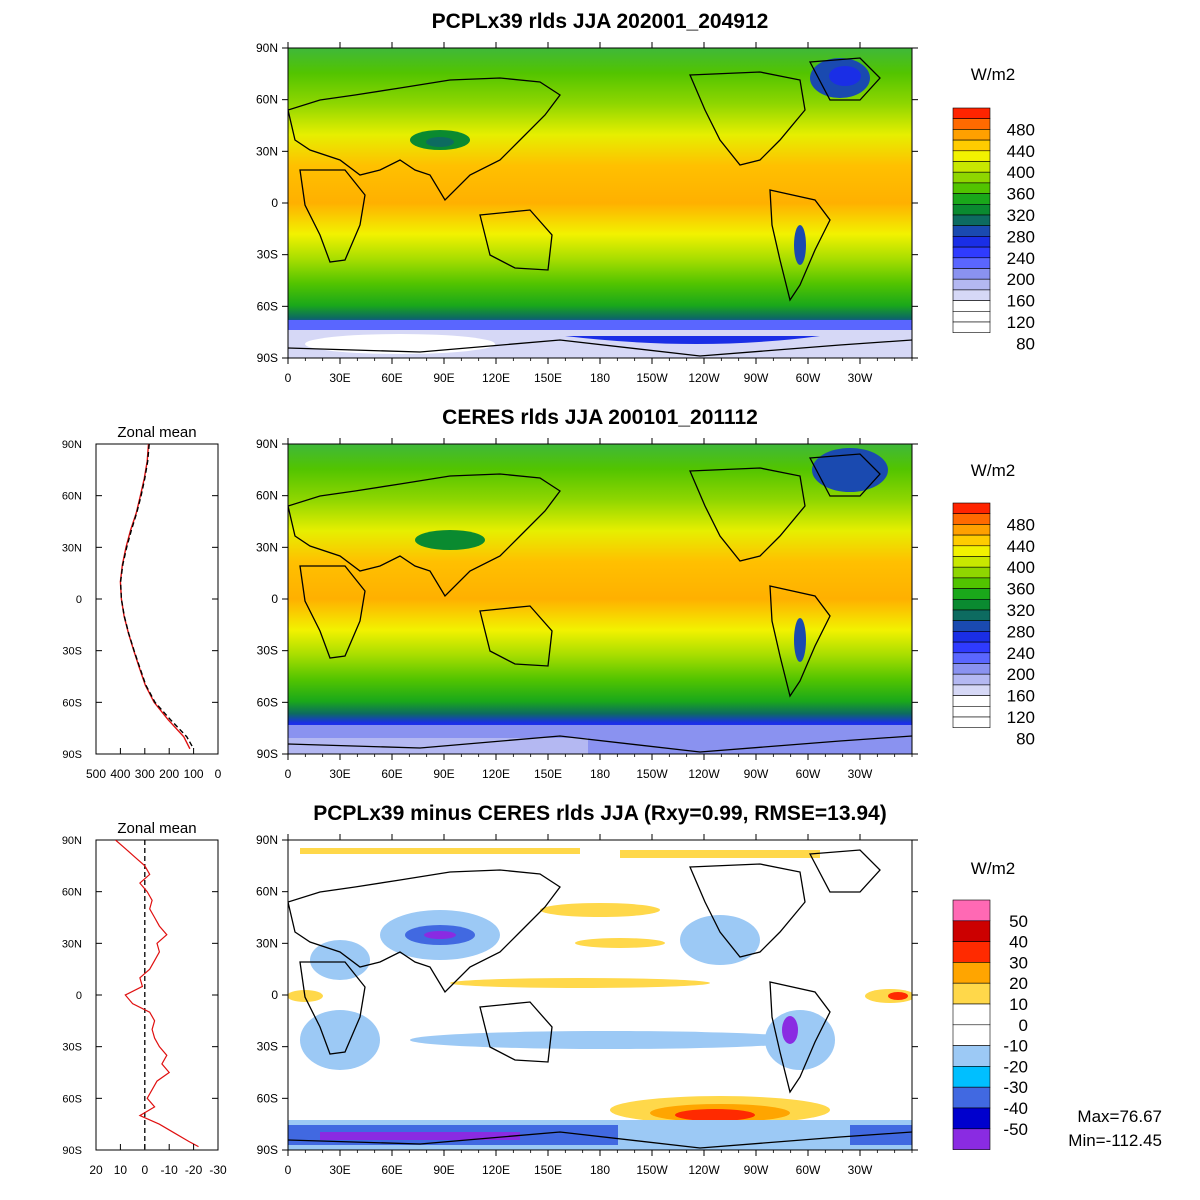  Describe the element at coordinates (1021, 589) in the screenshot. I see `panel-obs-colorbar-label: 360` at that location.